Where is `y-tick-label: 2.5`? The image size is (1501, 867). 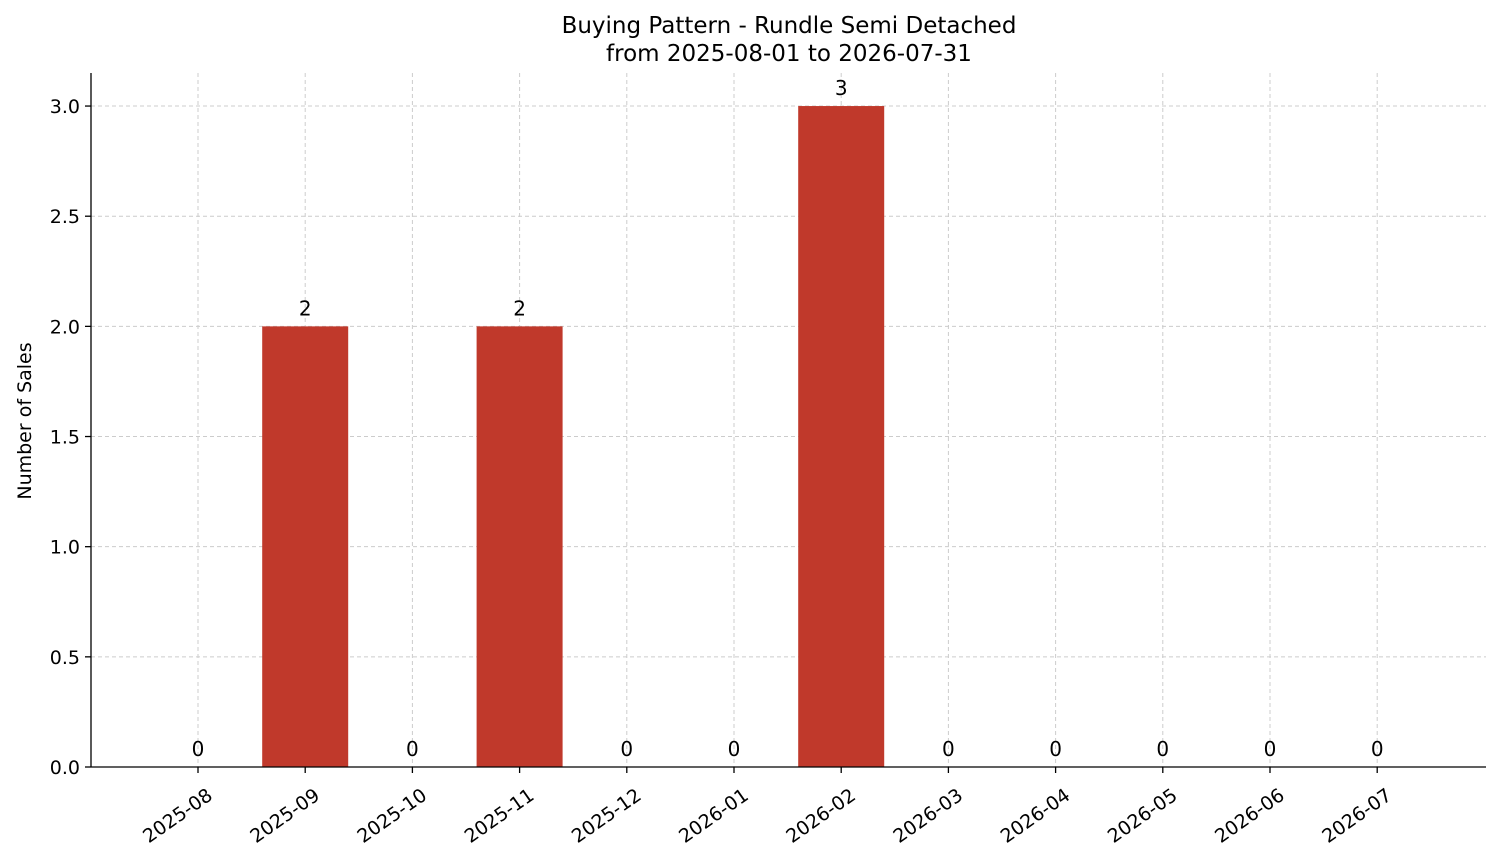
y-tick-label: 2.5 is located at coordinates (65, 217).